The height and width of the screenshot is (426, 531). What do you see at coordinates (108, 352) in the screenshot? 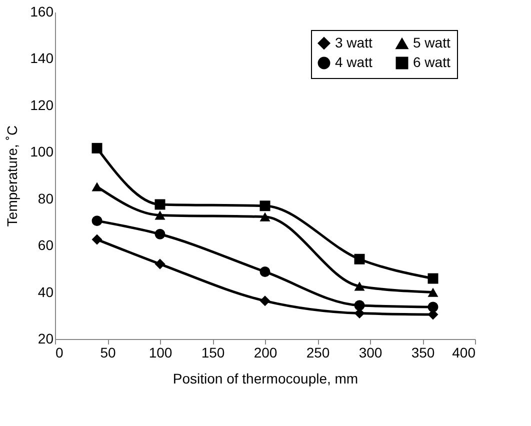
I see `x-tick-label: 50` at bounding box center [108, 352].